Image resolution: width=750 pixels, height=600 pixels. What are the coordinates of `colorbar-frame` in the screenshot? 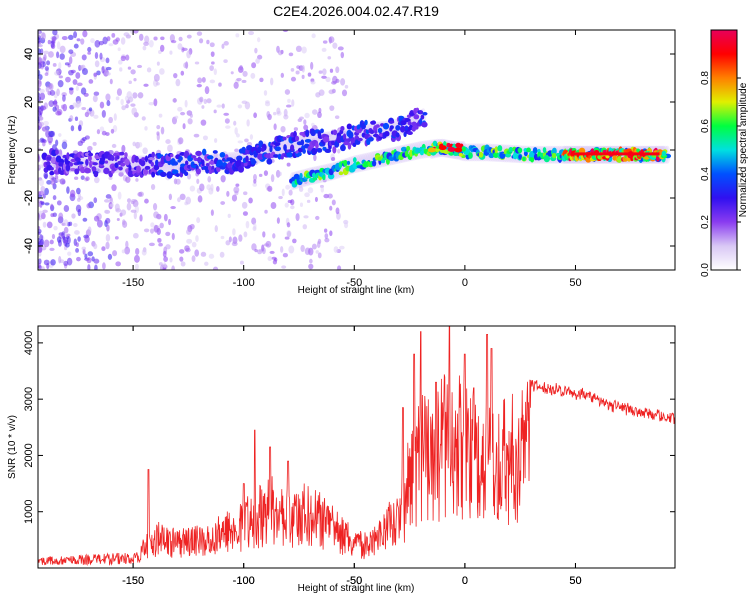 It's located at (724, 150).